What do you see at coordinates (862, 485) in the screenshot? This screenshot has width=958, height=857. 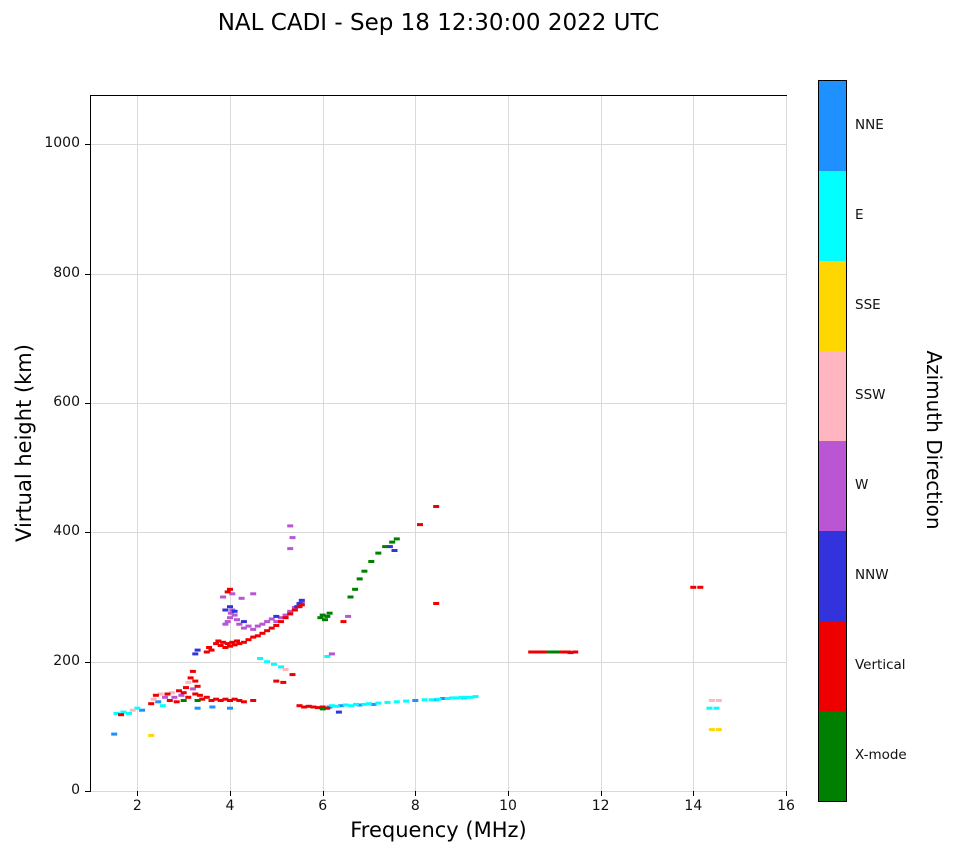 I see `colorbar-label-W: W` at bounding box center [862, 485].